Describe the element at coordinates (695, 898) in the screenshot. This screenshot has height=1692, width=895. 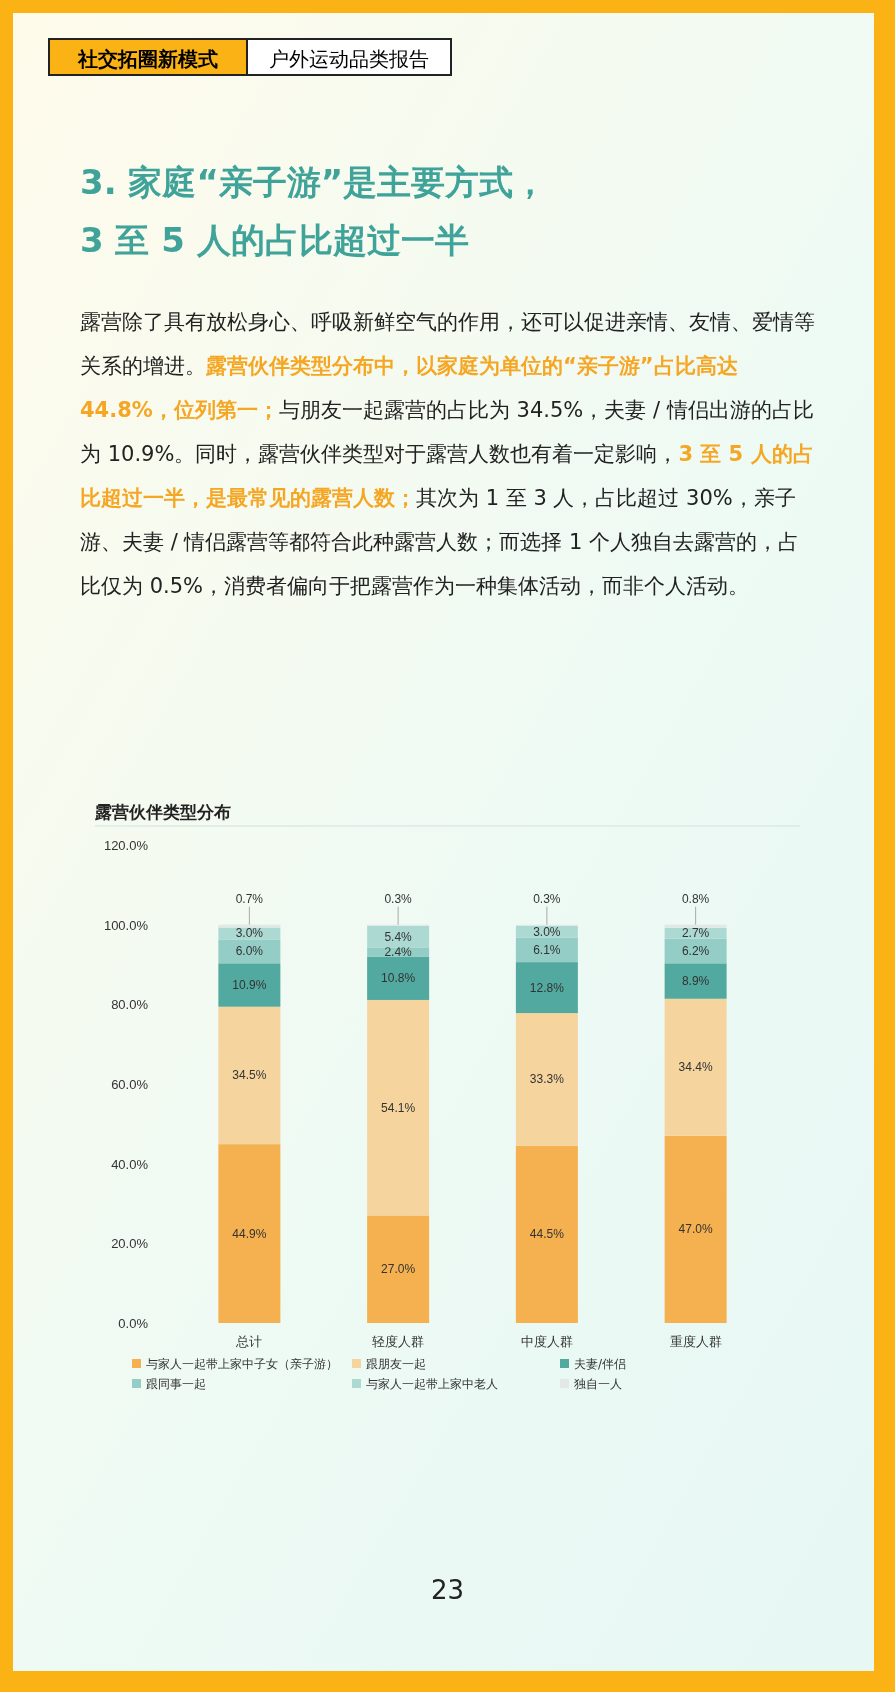
I see `data-label: 0.8%` at that location.